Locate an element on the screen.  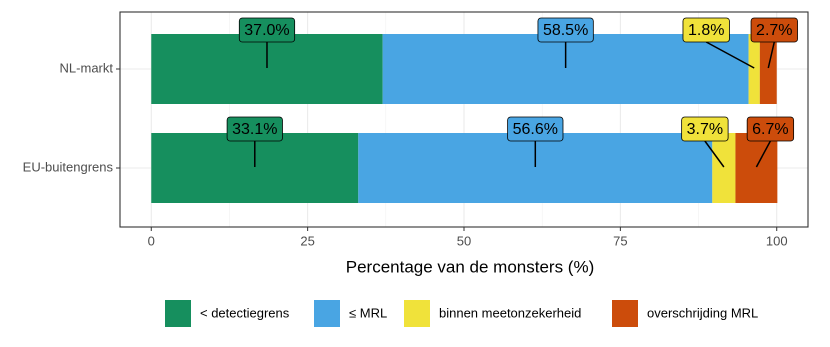
value-label: 1.8% is located at coordinates (706, 30).